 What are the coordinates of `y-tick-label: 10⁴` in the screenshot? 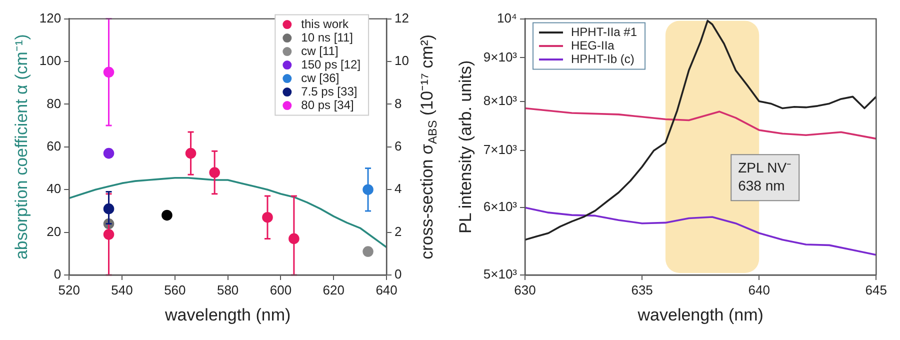 It's located at (507, 18).